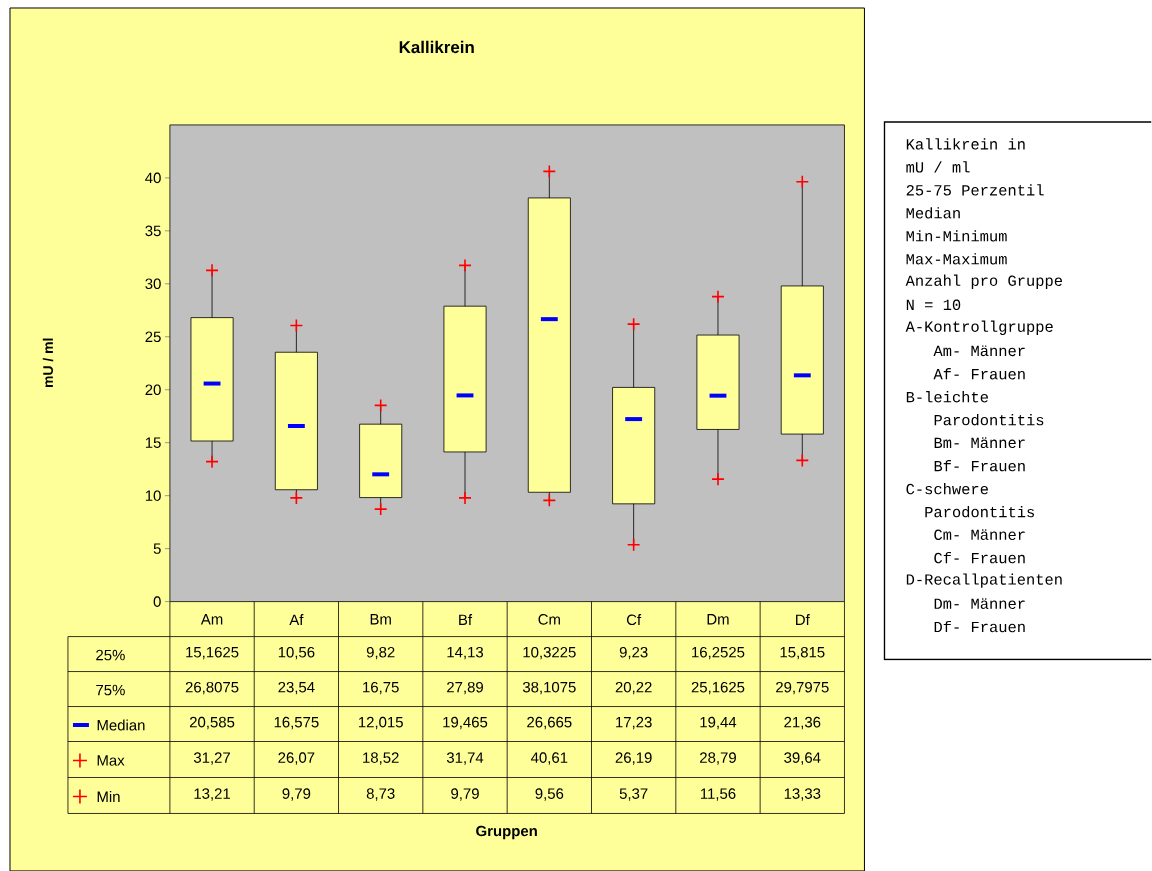 Image resolution: width=1152 pixels, height=871 pixels. I want to click on text: C-schwere, so click(947, 488).